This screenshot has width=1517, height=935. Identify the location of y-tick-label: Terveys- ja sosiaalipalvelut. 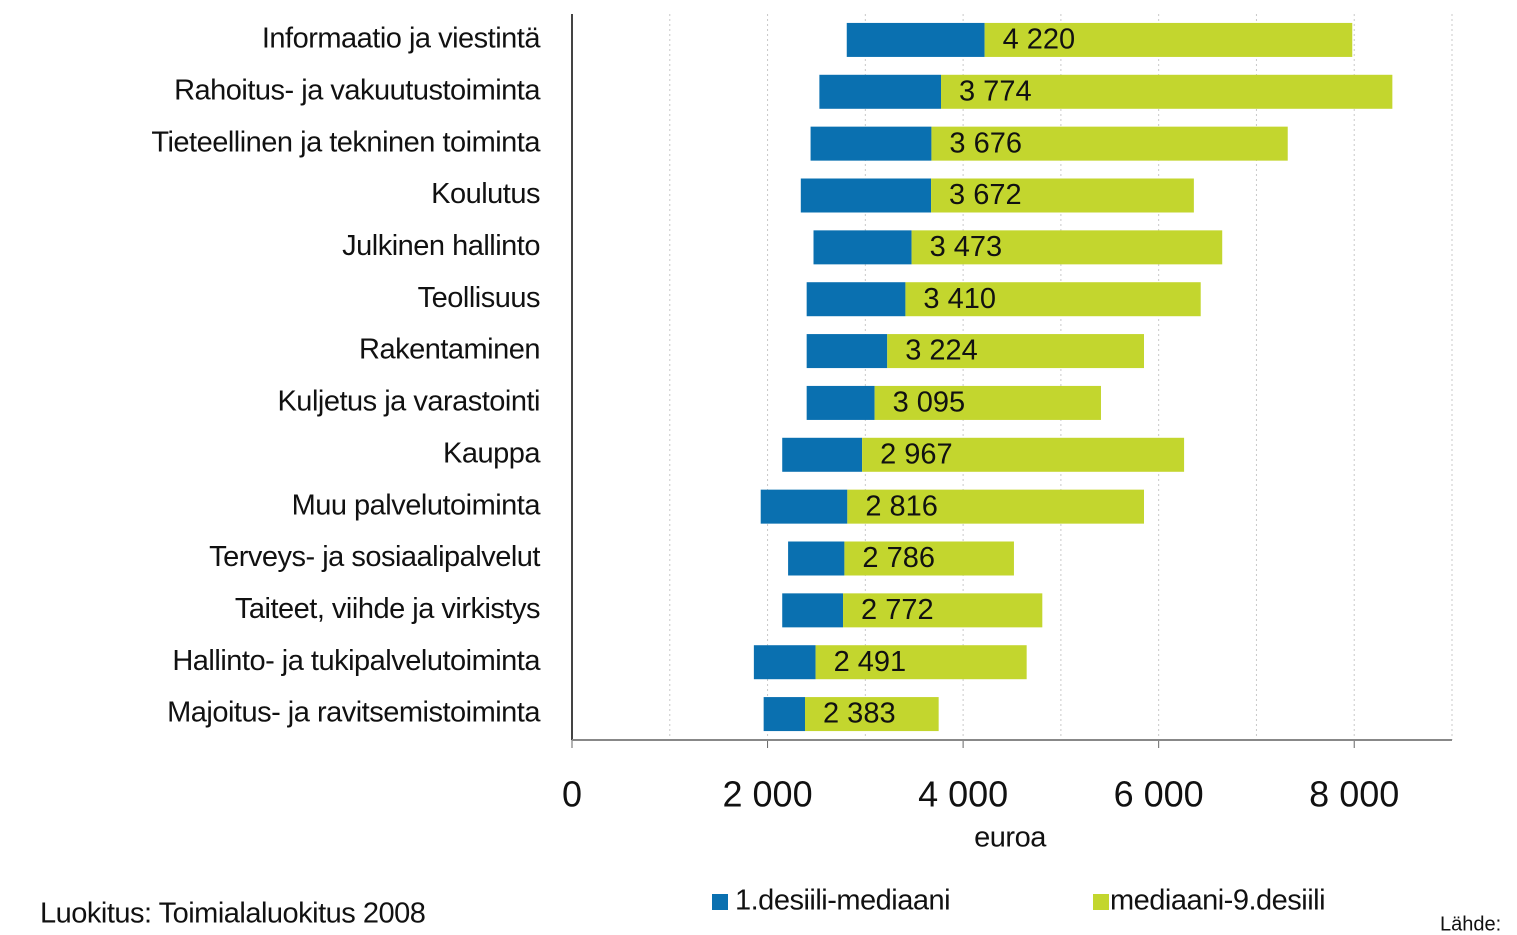
(374, 557).